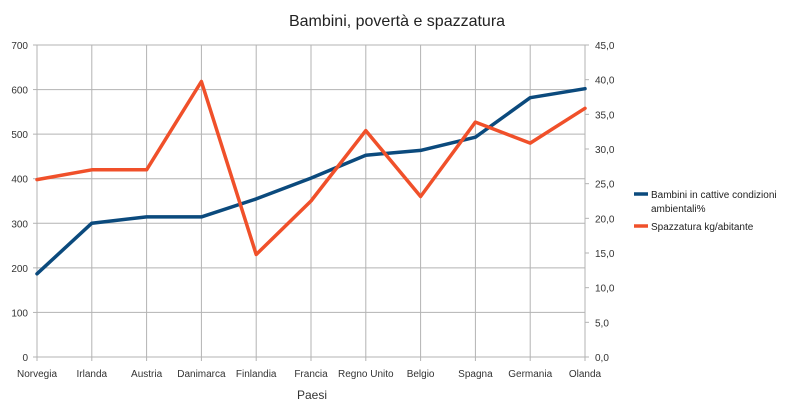 This screenshot has width=801, height=420. What do you see at coordinates (605, 46) in the screenshot?
I see `y-right-tick-label: 45,0` at bounding box center [605, 46].